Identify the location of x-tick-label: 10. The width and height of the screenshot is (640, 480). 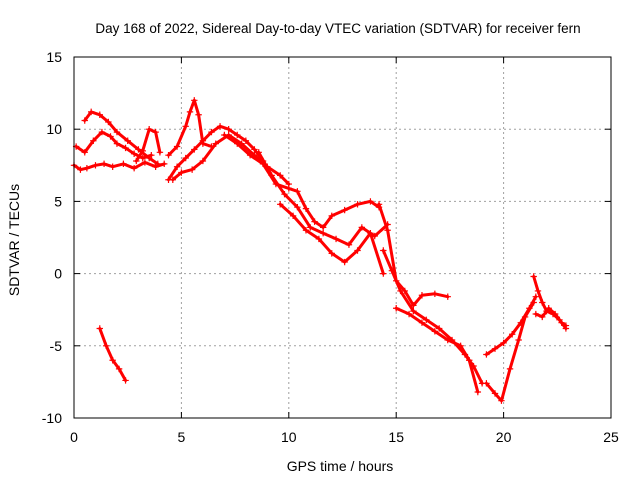
(289, 437).